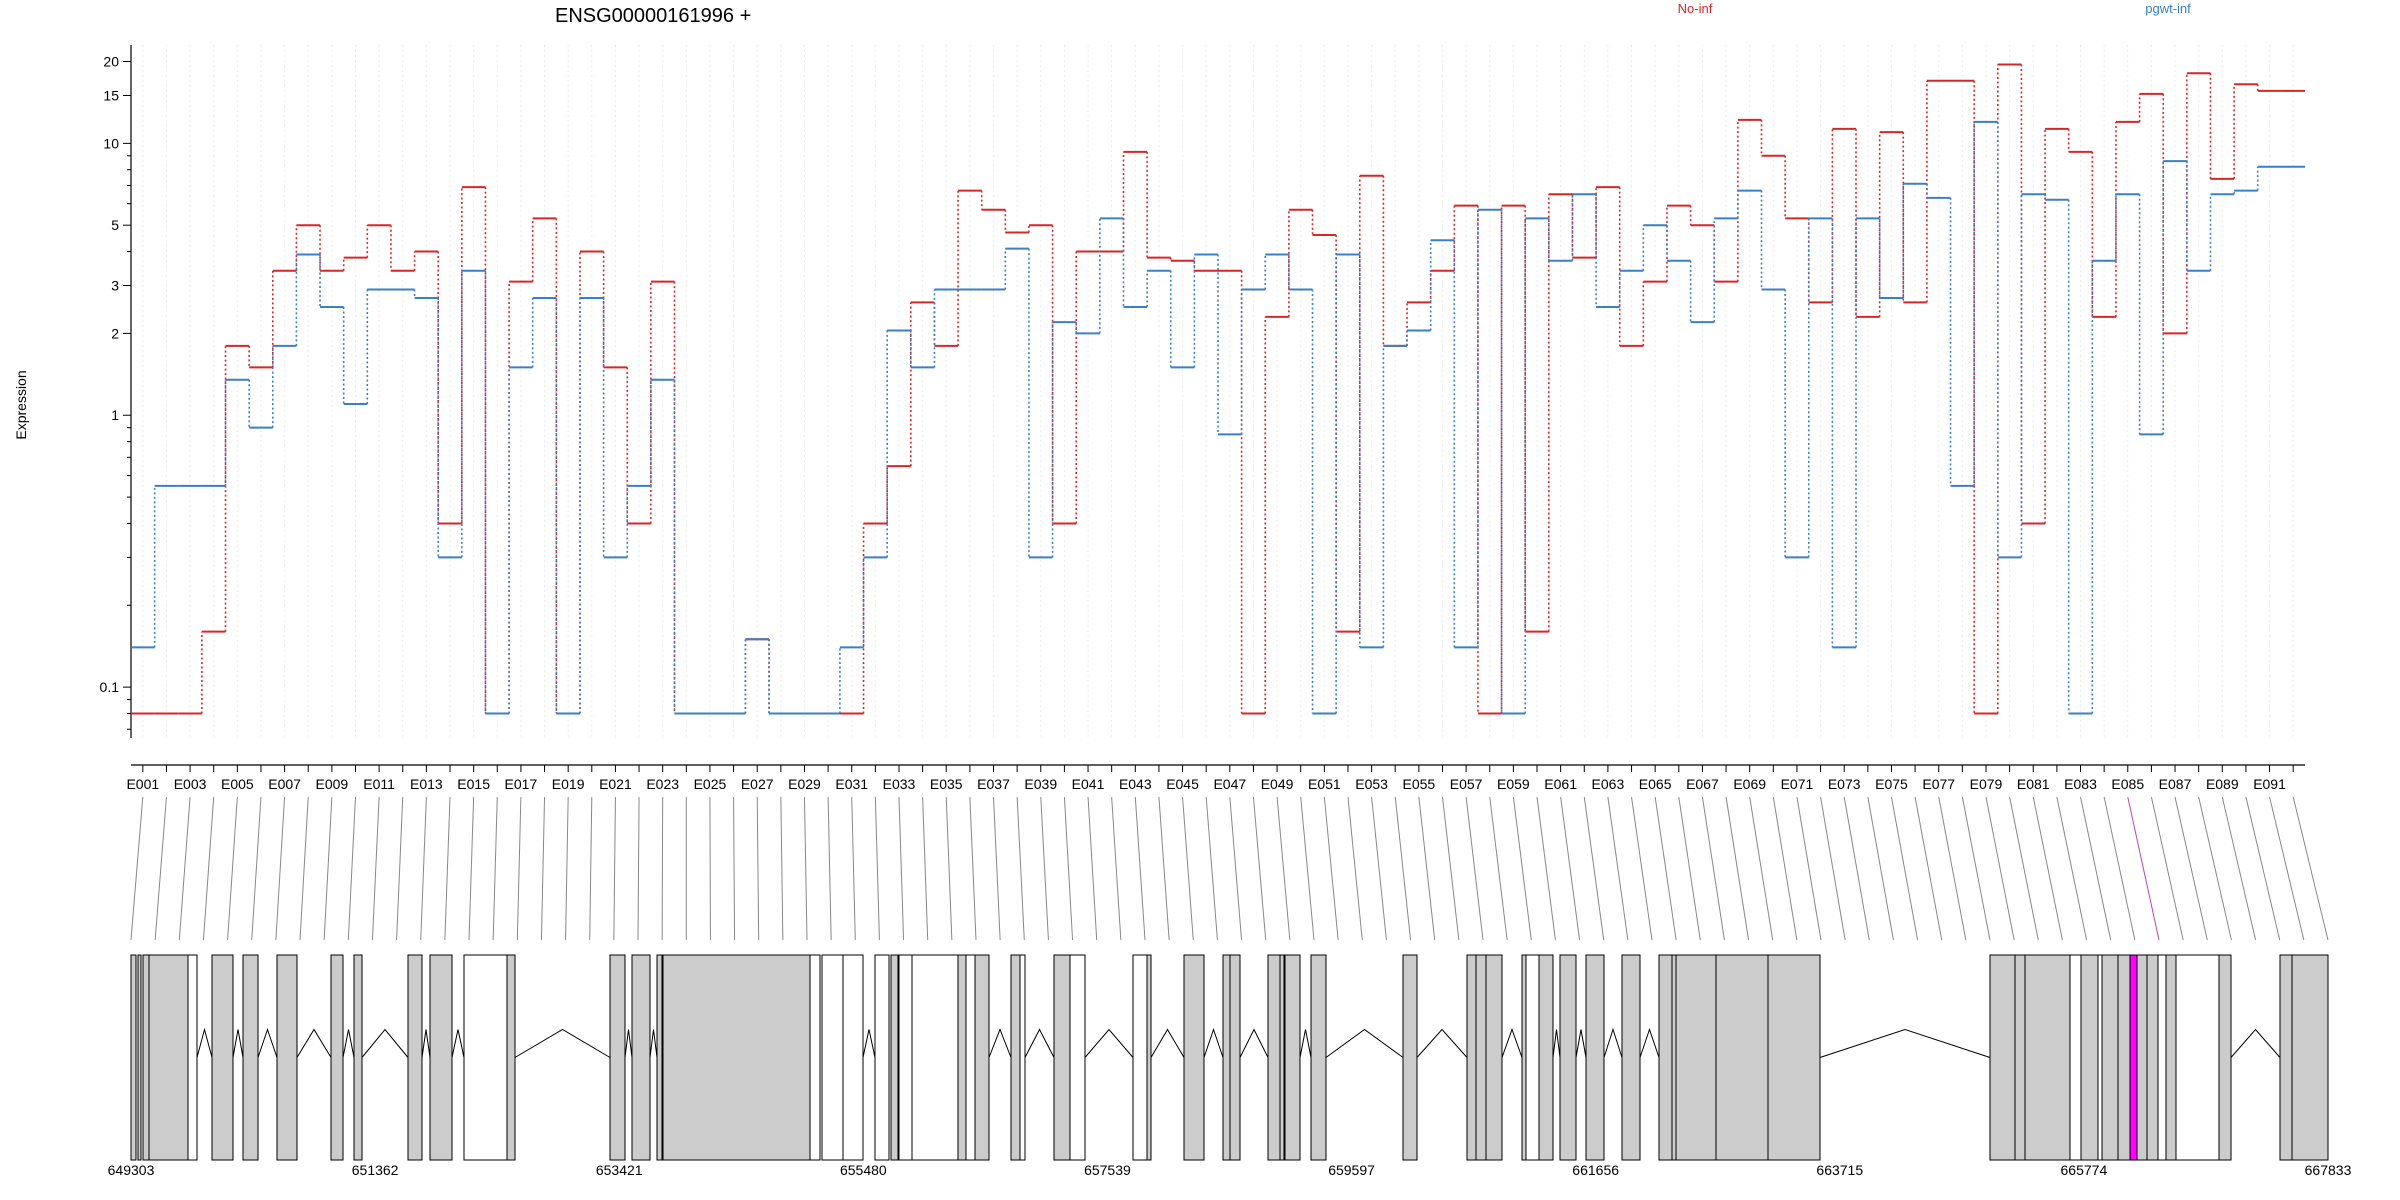  I want to click on x-tick-label: E003, so click(190, 784).